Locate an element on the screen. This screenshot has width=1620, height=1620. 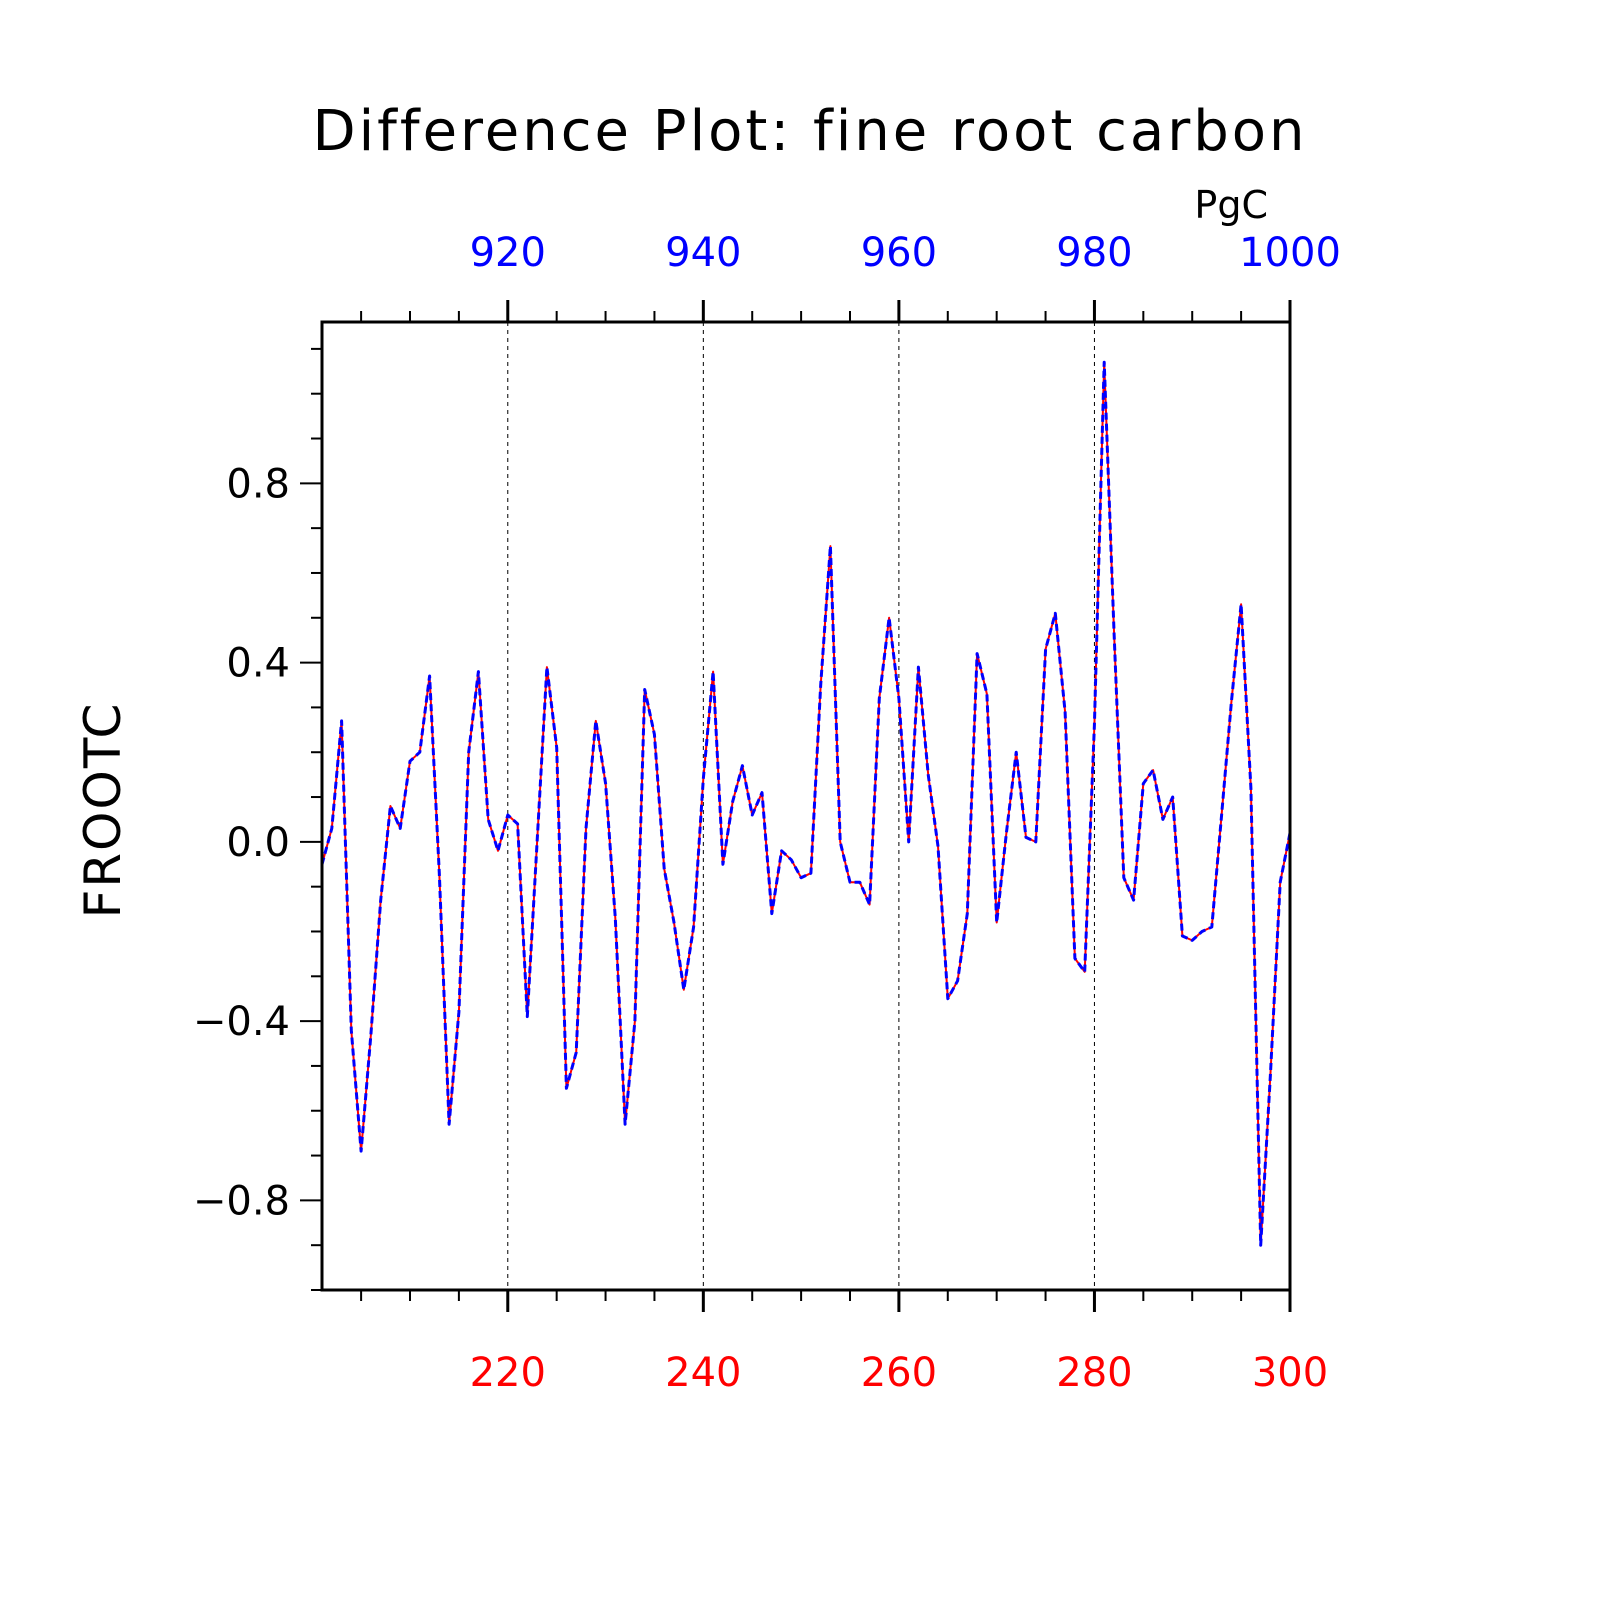
chart-title: Difference Plot: fine root carbon is located at coordinates (809, 131).